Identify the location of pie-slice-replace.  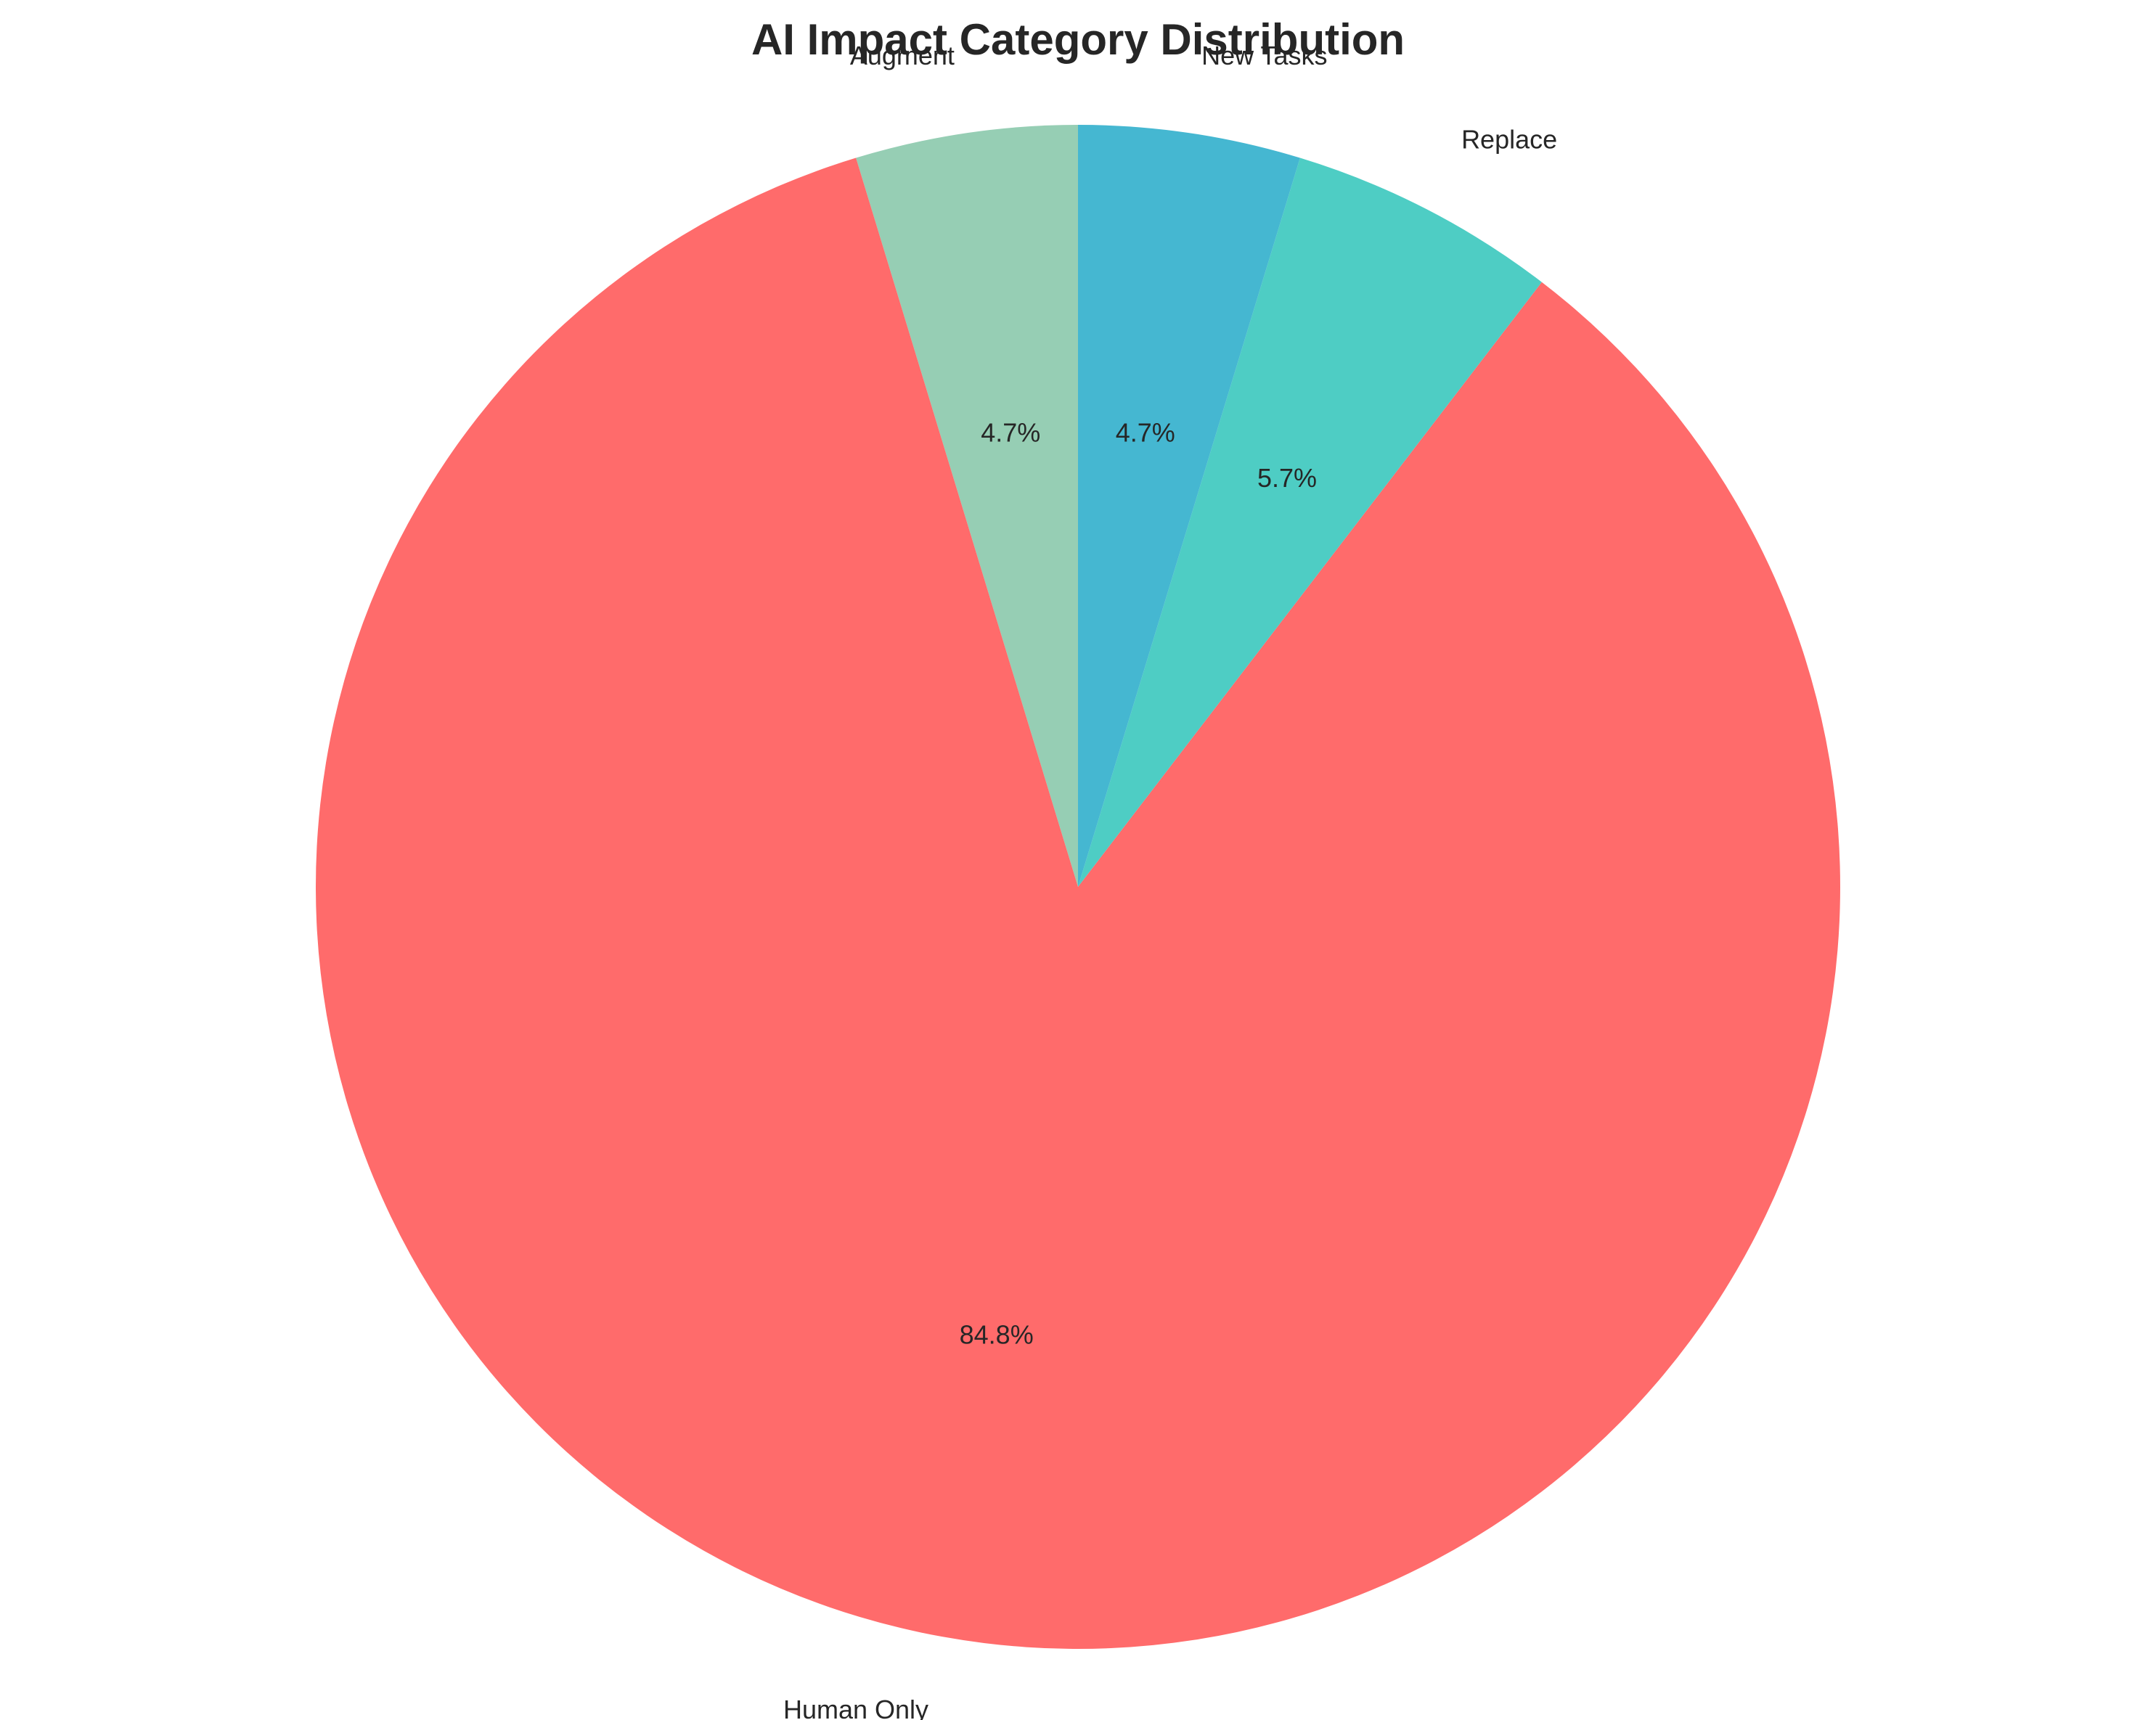
(1310, 522).